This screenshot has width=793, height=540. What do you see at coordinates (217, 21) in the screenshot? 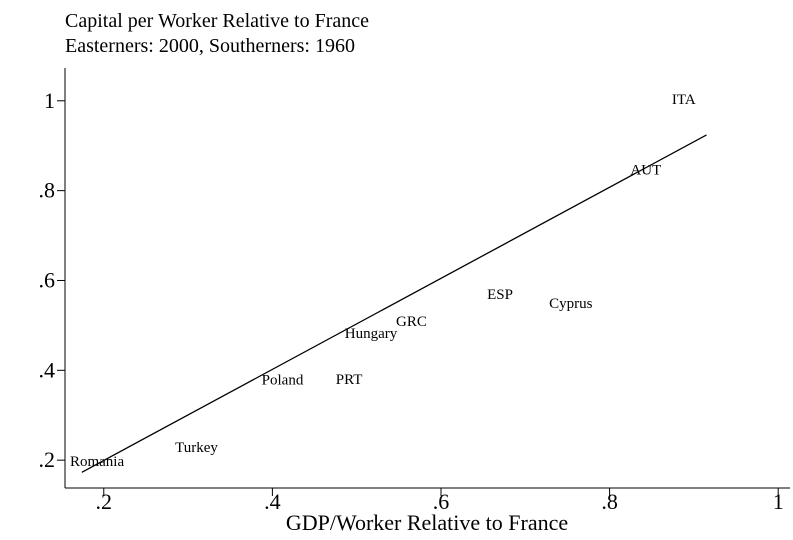
I see `chart-title: Capital per Worker Relative to France` at bounding box center [217, 21].